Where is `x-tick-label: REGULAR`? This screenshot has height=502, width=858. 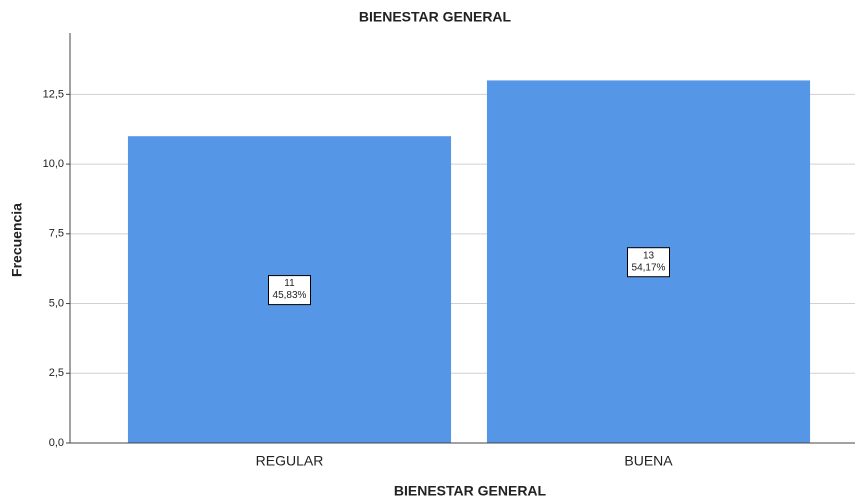
x-tick-label: REGULAR is located at coordinates (290, 461).